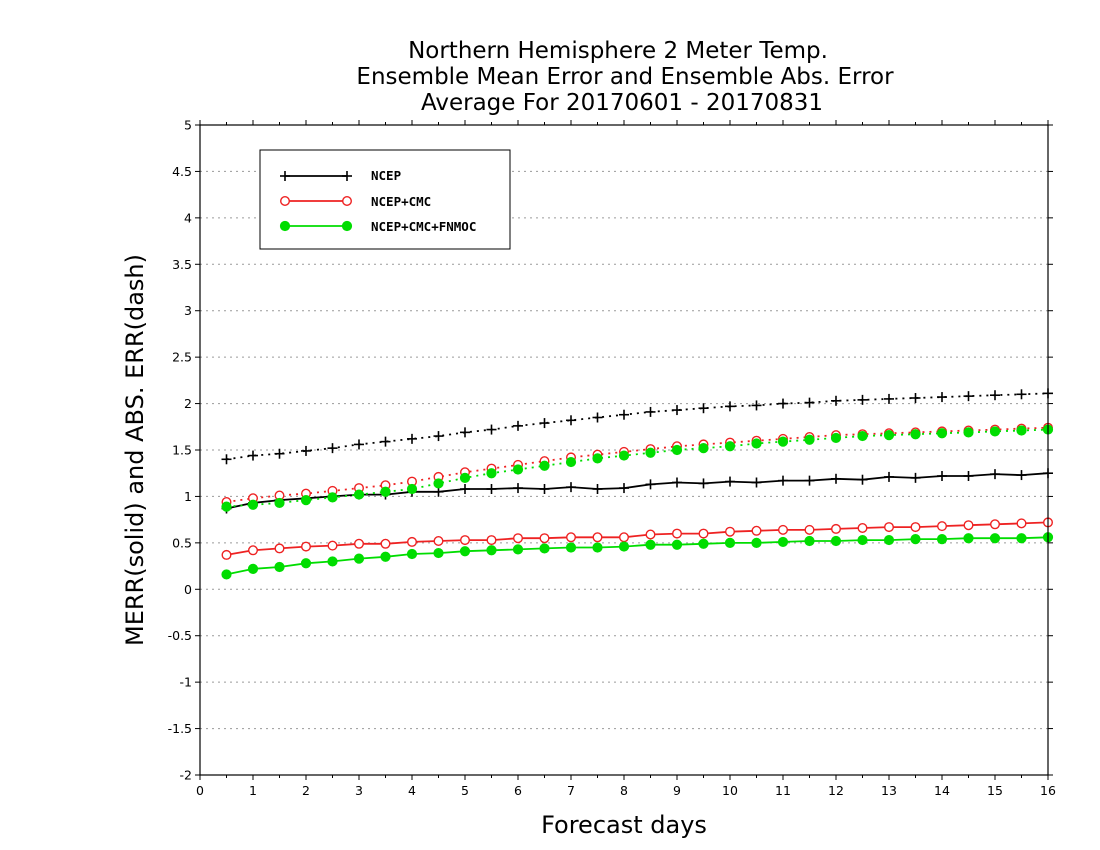  What do you see at coordinates (306, 790) in the screenshot?
I see `x-tick-label: 2` at bounding box center [306, 790].